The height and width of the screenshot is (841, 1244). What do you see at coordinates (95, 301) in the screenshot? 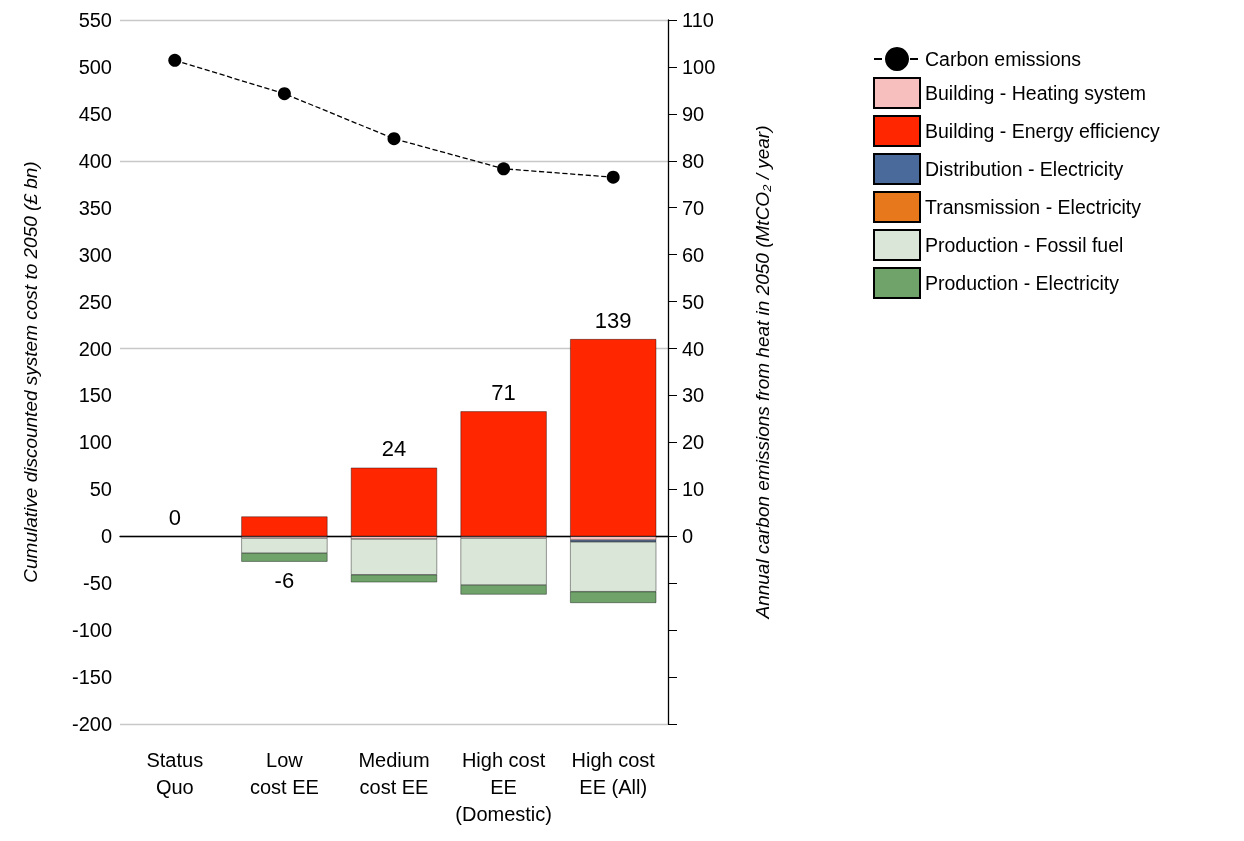
I see `y-tick-label: 250` at bounding box center [95, 301].